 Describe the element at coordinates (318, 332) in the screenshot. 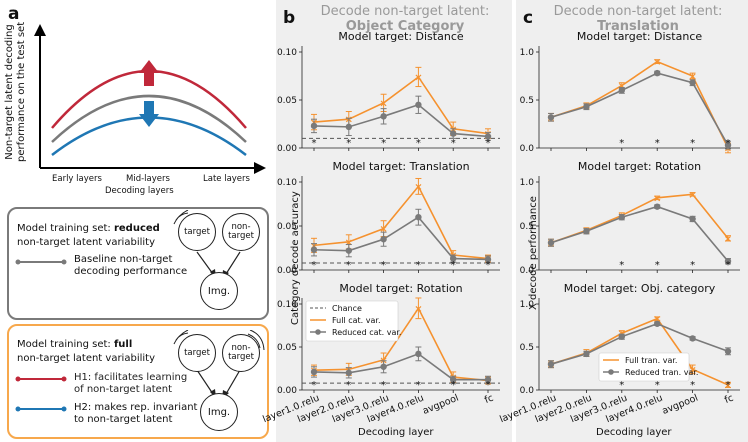

I see `chart-b2-legend-reduced-marker` at that location.